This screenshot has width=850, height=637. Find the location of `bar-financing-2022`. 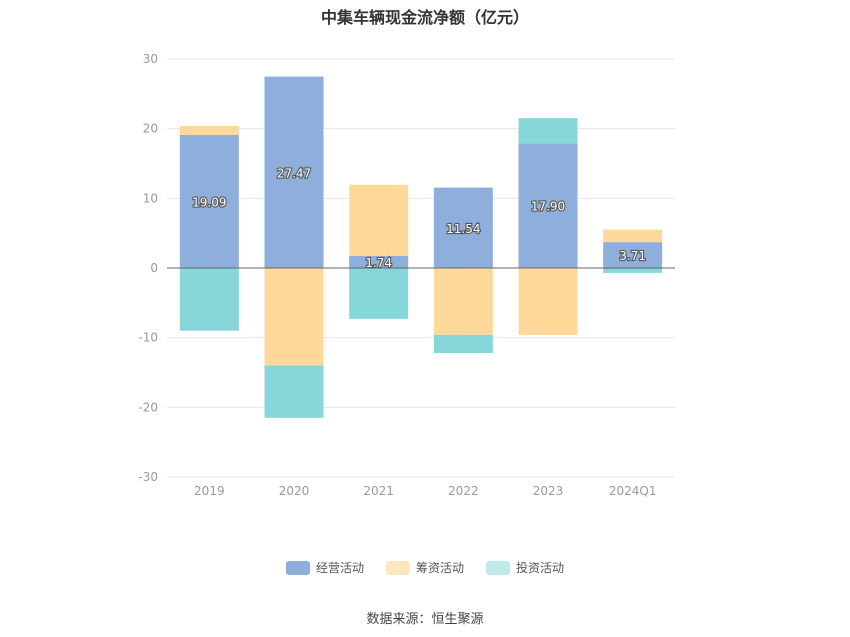

bar-financing-2022 is located at coordinates (463, 301).